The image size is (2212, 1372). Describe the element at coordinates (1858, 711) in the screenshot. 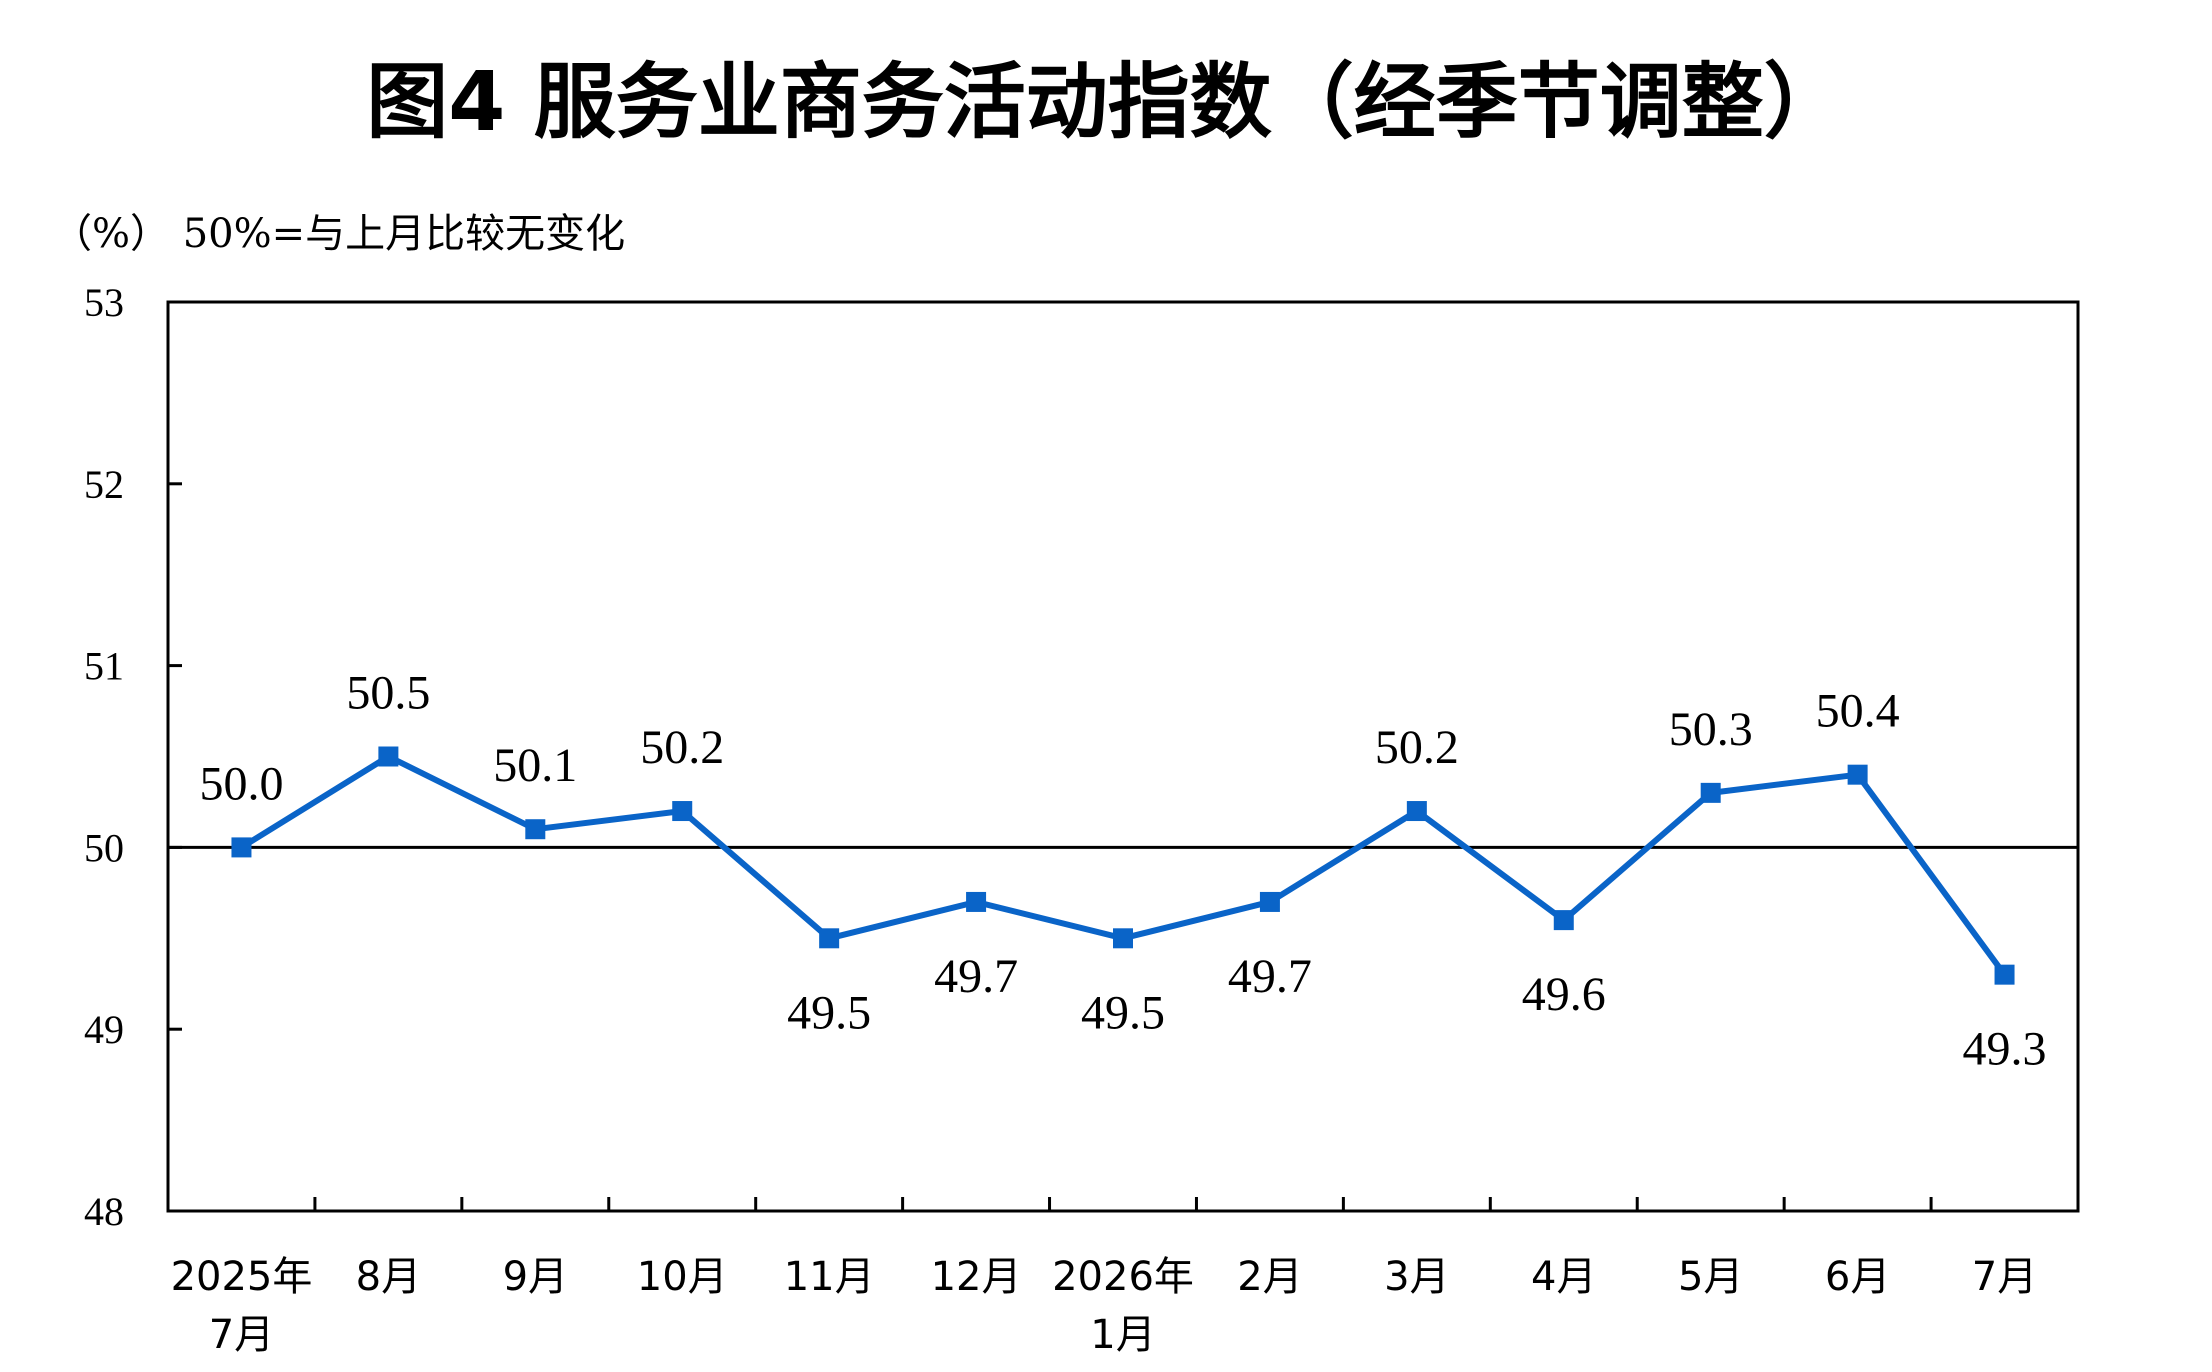

I see `data-label: 50.4` at that location.